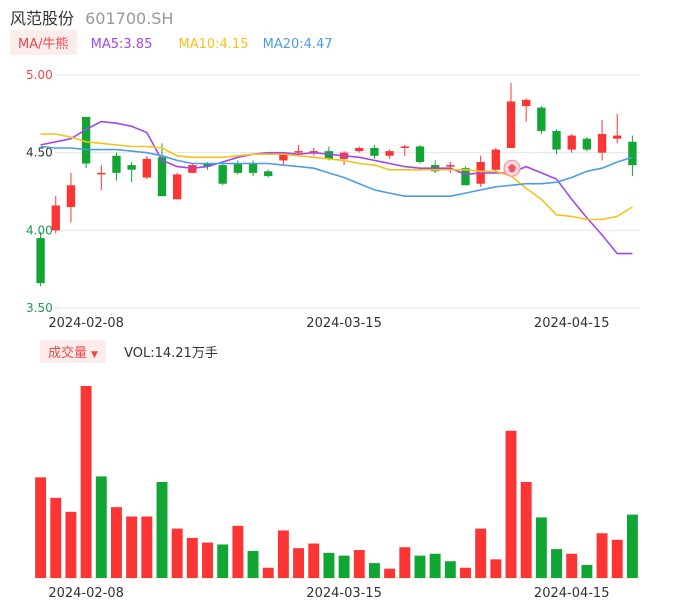 The height and width of the screenshot is (606, 686). I want to click on volume-legend: 成交量 ▼ VOL:14.21万手, so click(129, 351).